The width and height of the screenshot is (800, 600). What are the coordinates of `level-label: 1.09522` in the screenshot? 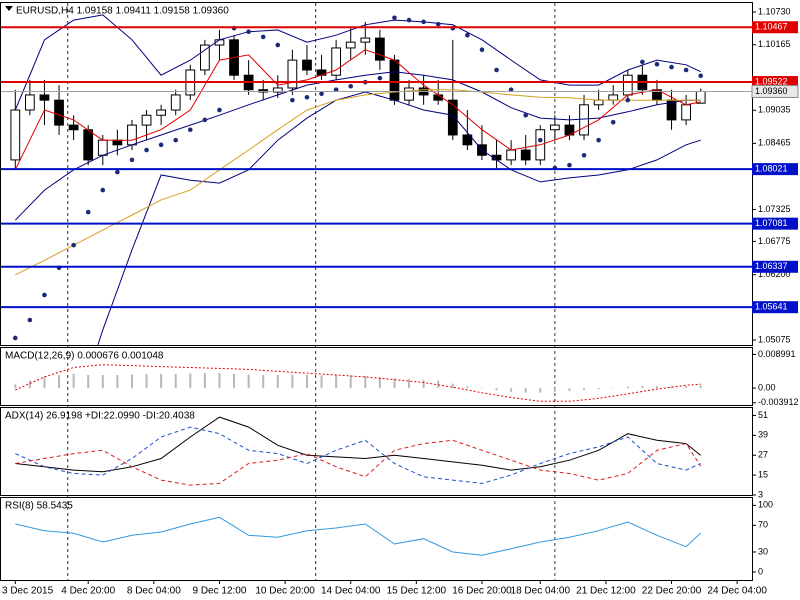 It's located at (771, 81).